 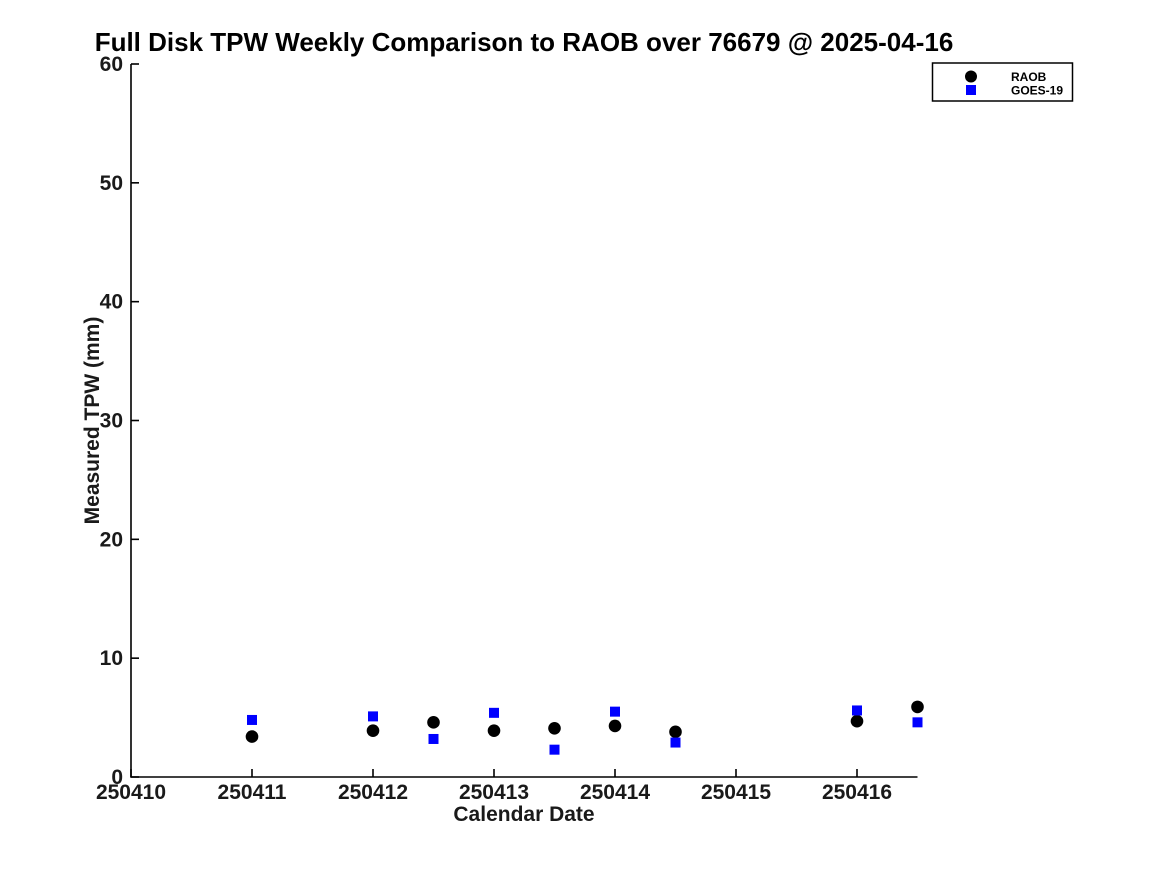 I want to click on x-axis-label: Calendar Date, so click(x=523, y=814).